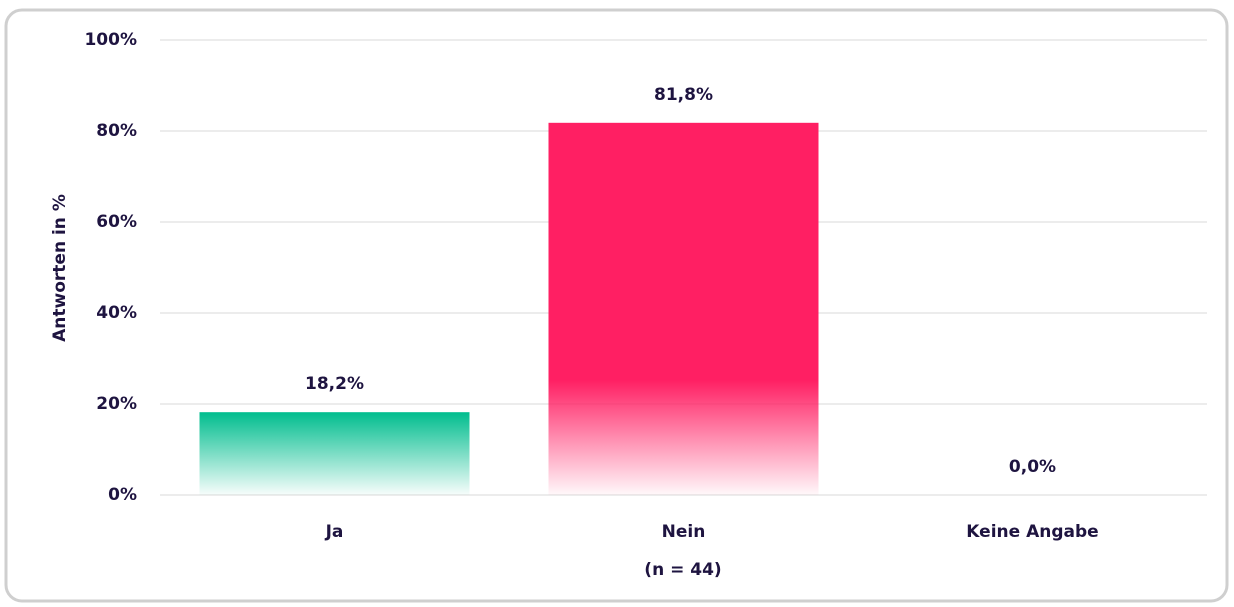  I want to click on y-tick-label: 60%, so click(116, 222).